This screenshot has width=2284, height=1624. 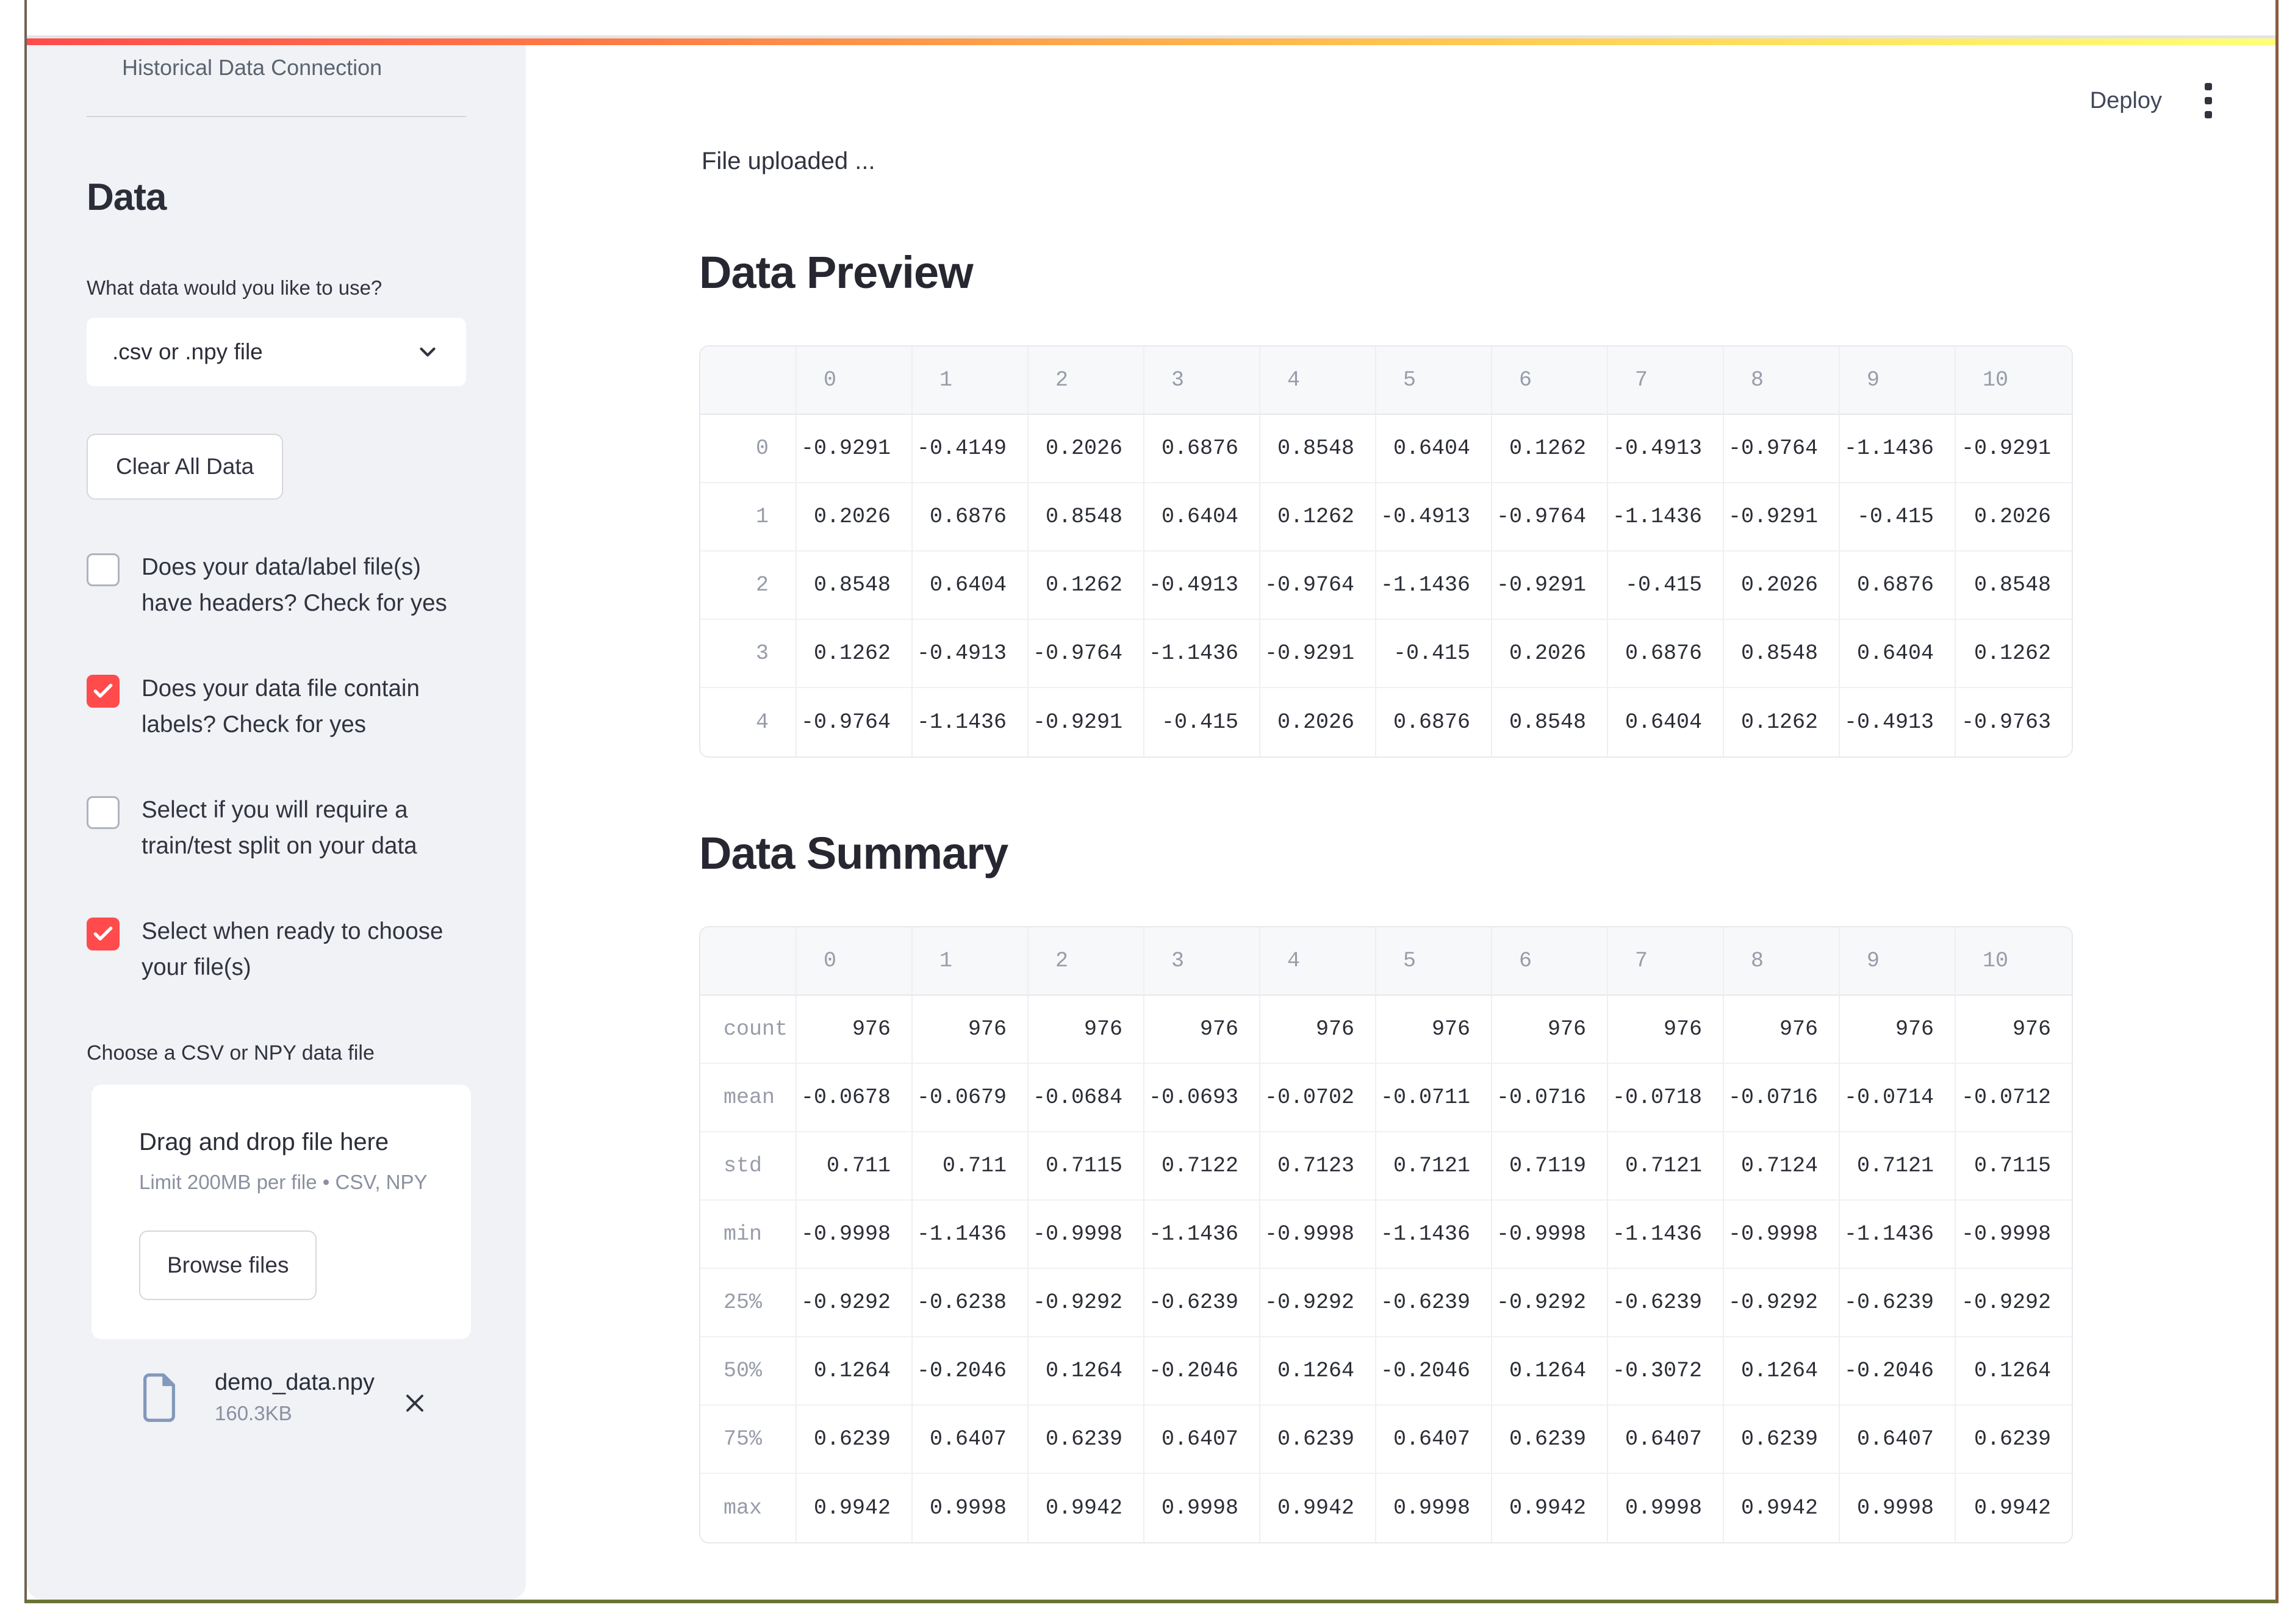 I want to click on kebab-menu-icon, so click(x=2209, y=100).